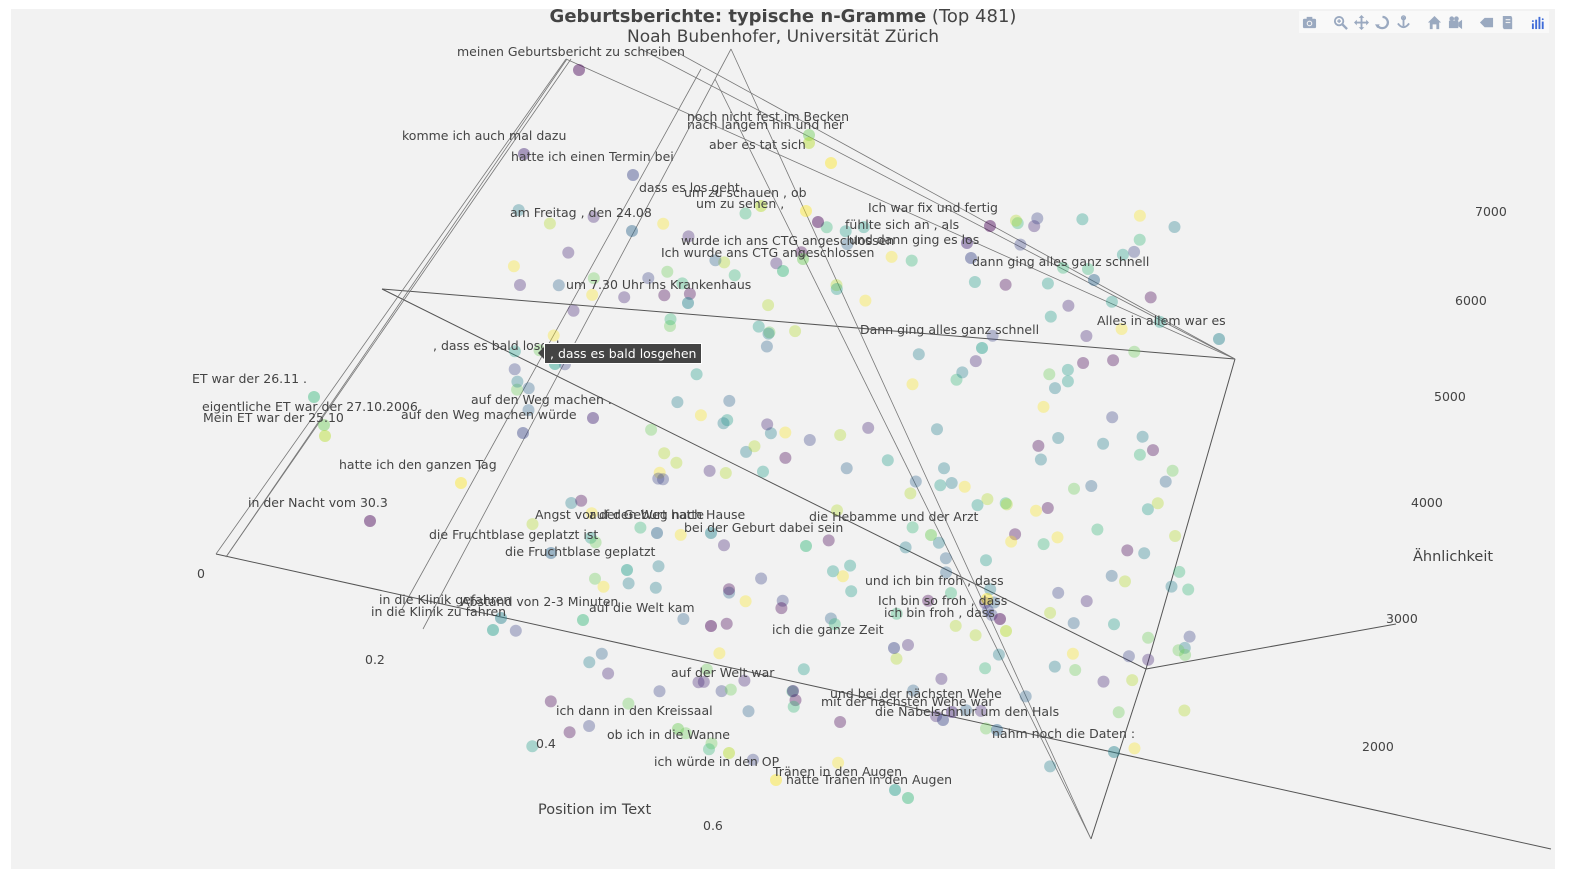 Image resolution: width=1595 pixels, height=895 pixels. I want to click on zoom-icon, so click(1340, 22).